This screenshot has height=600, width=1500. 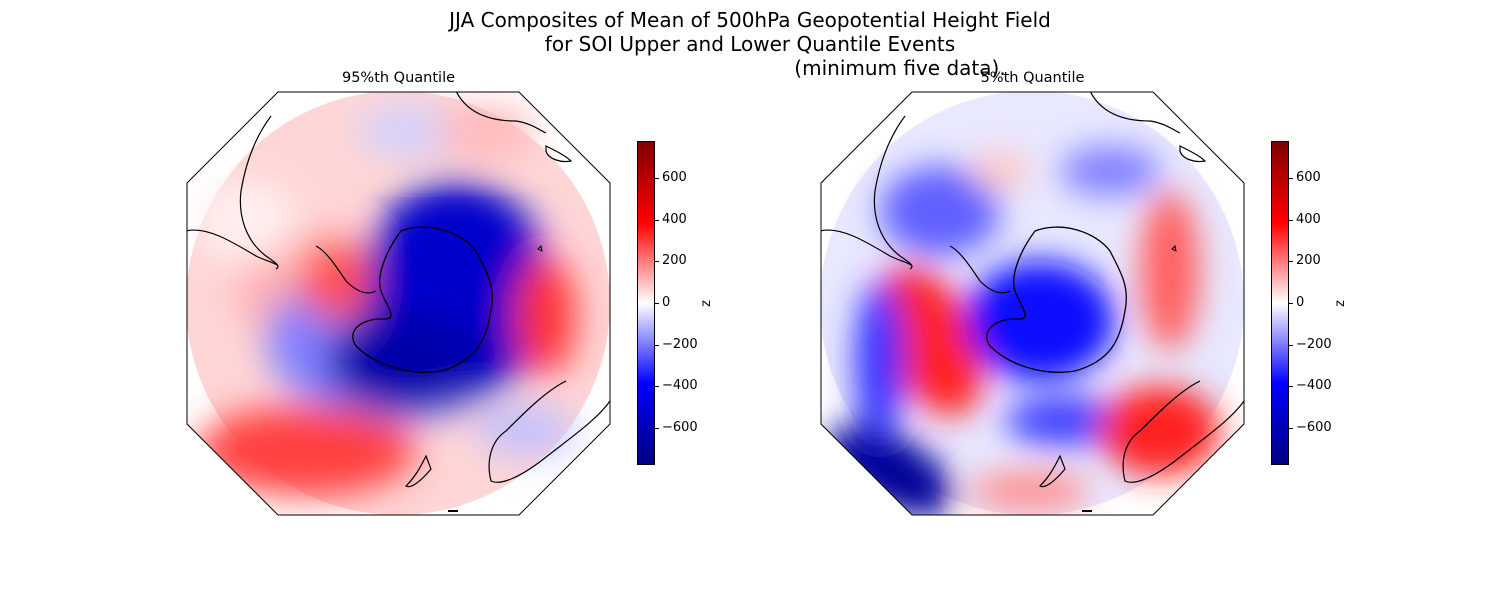 What do you see at coordinates (900, 68) in the screenshot?
I see `title-line-3: (minimum five data).` at bounding box center [900, 68].